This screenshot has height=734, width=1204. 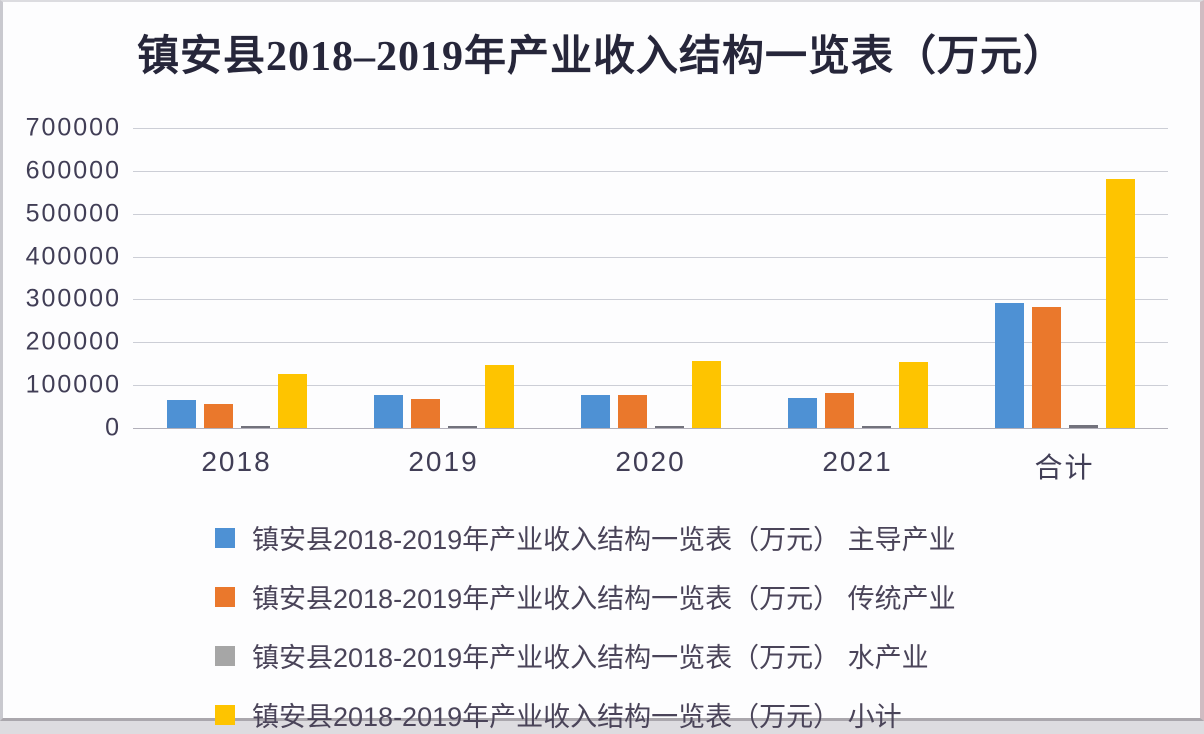 What do you see at coordinates (577, 717) in the screenshot?
I see `legend-label: 镇安县2018-2019年产业收入结构一览表（万元） 小计` at bounding box center [577, 717].